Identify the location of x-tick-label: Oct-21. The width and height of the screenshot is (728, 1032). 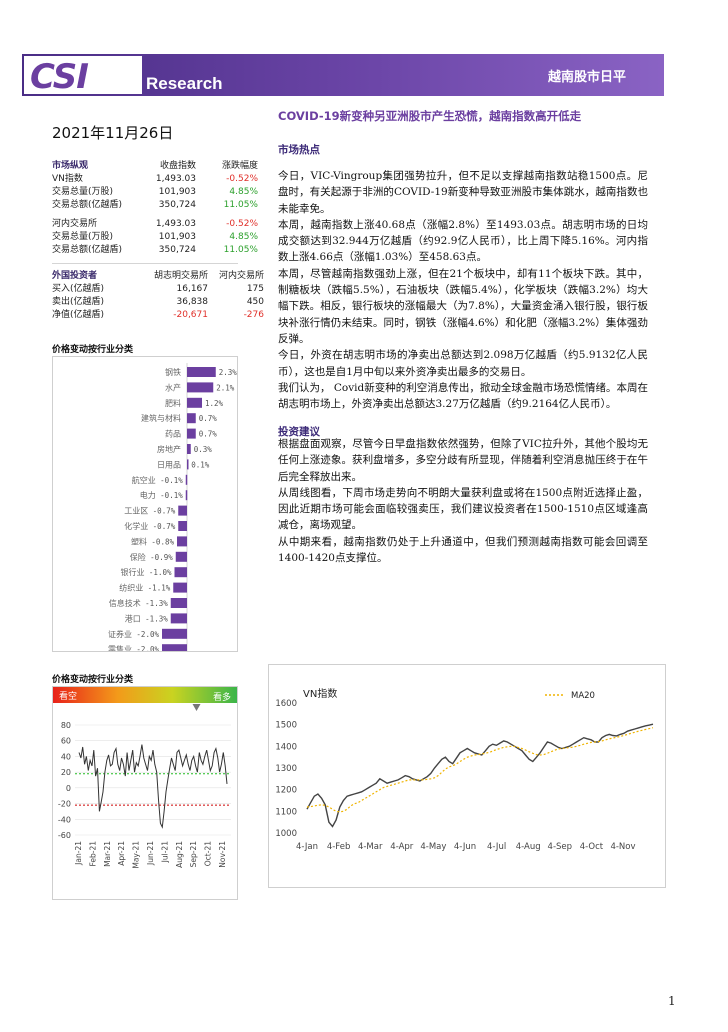
(208, 853).